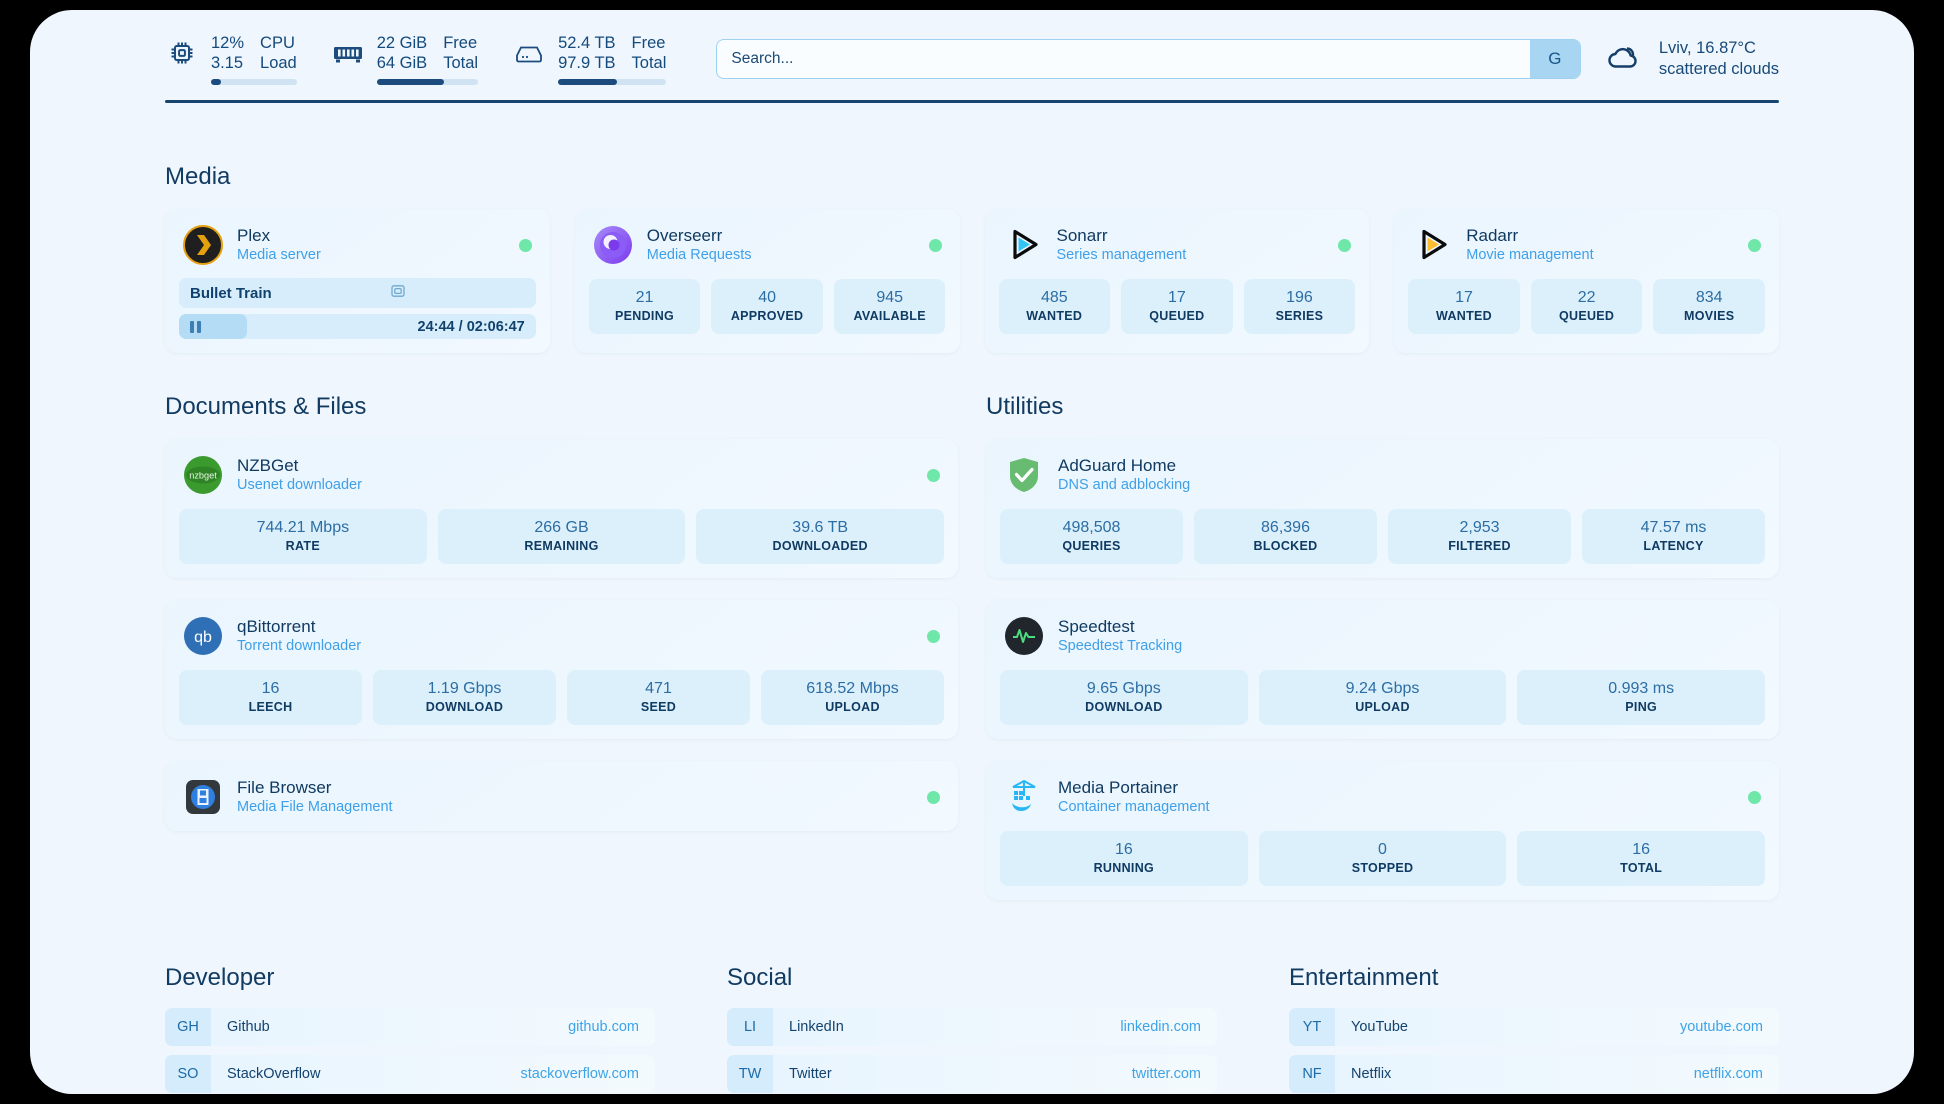 This screenshot has height=1104, width=1944. What do you see at coordinates (303, 536) in the screenshot?
I see `stat-tile: 744.21 Mbps RATE` at bounding box center [303, 536].